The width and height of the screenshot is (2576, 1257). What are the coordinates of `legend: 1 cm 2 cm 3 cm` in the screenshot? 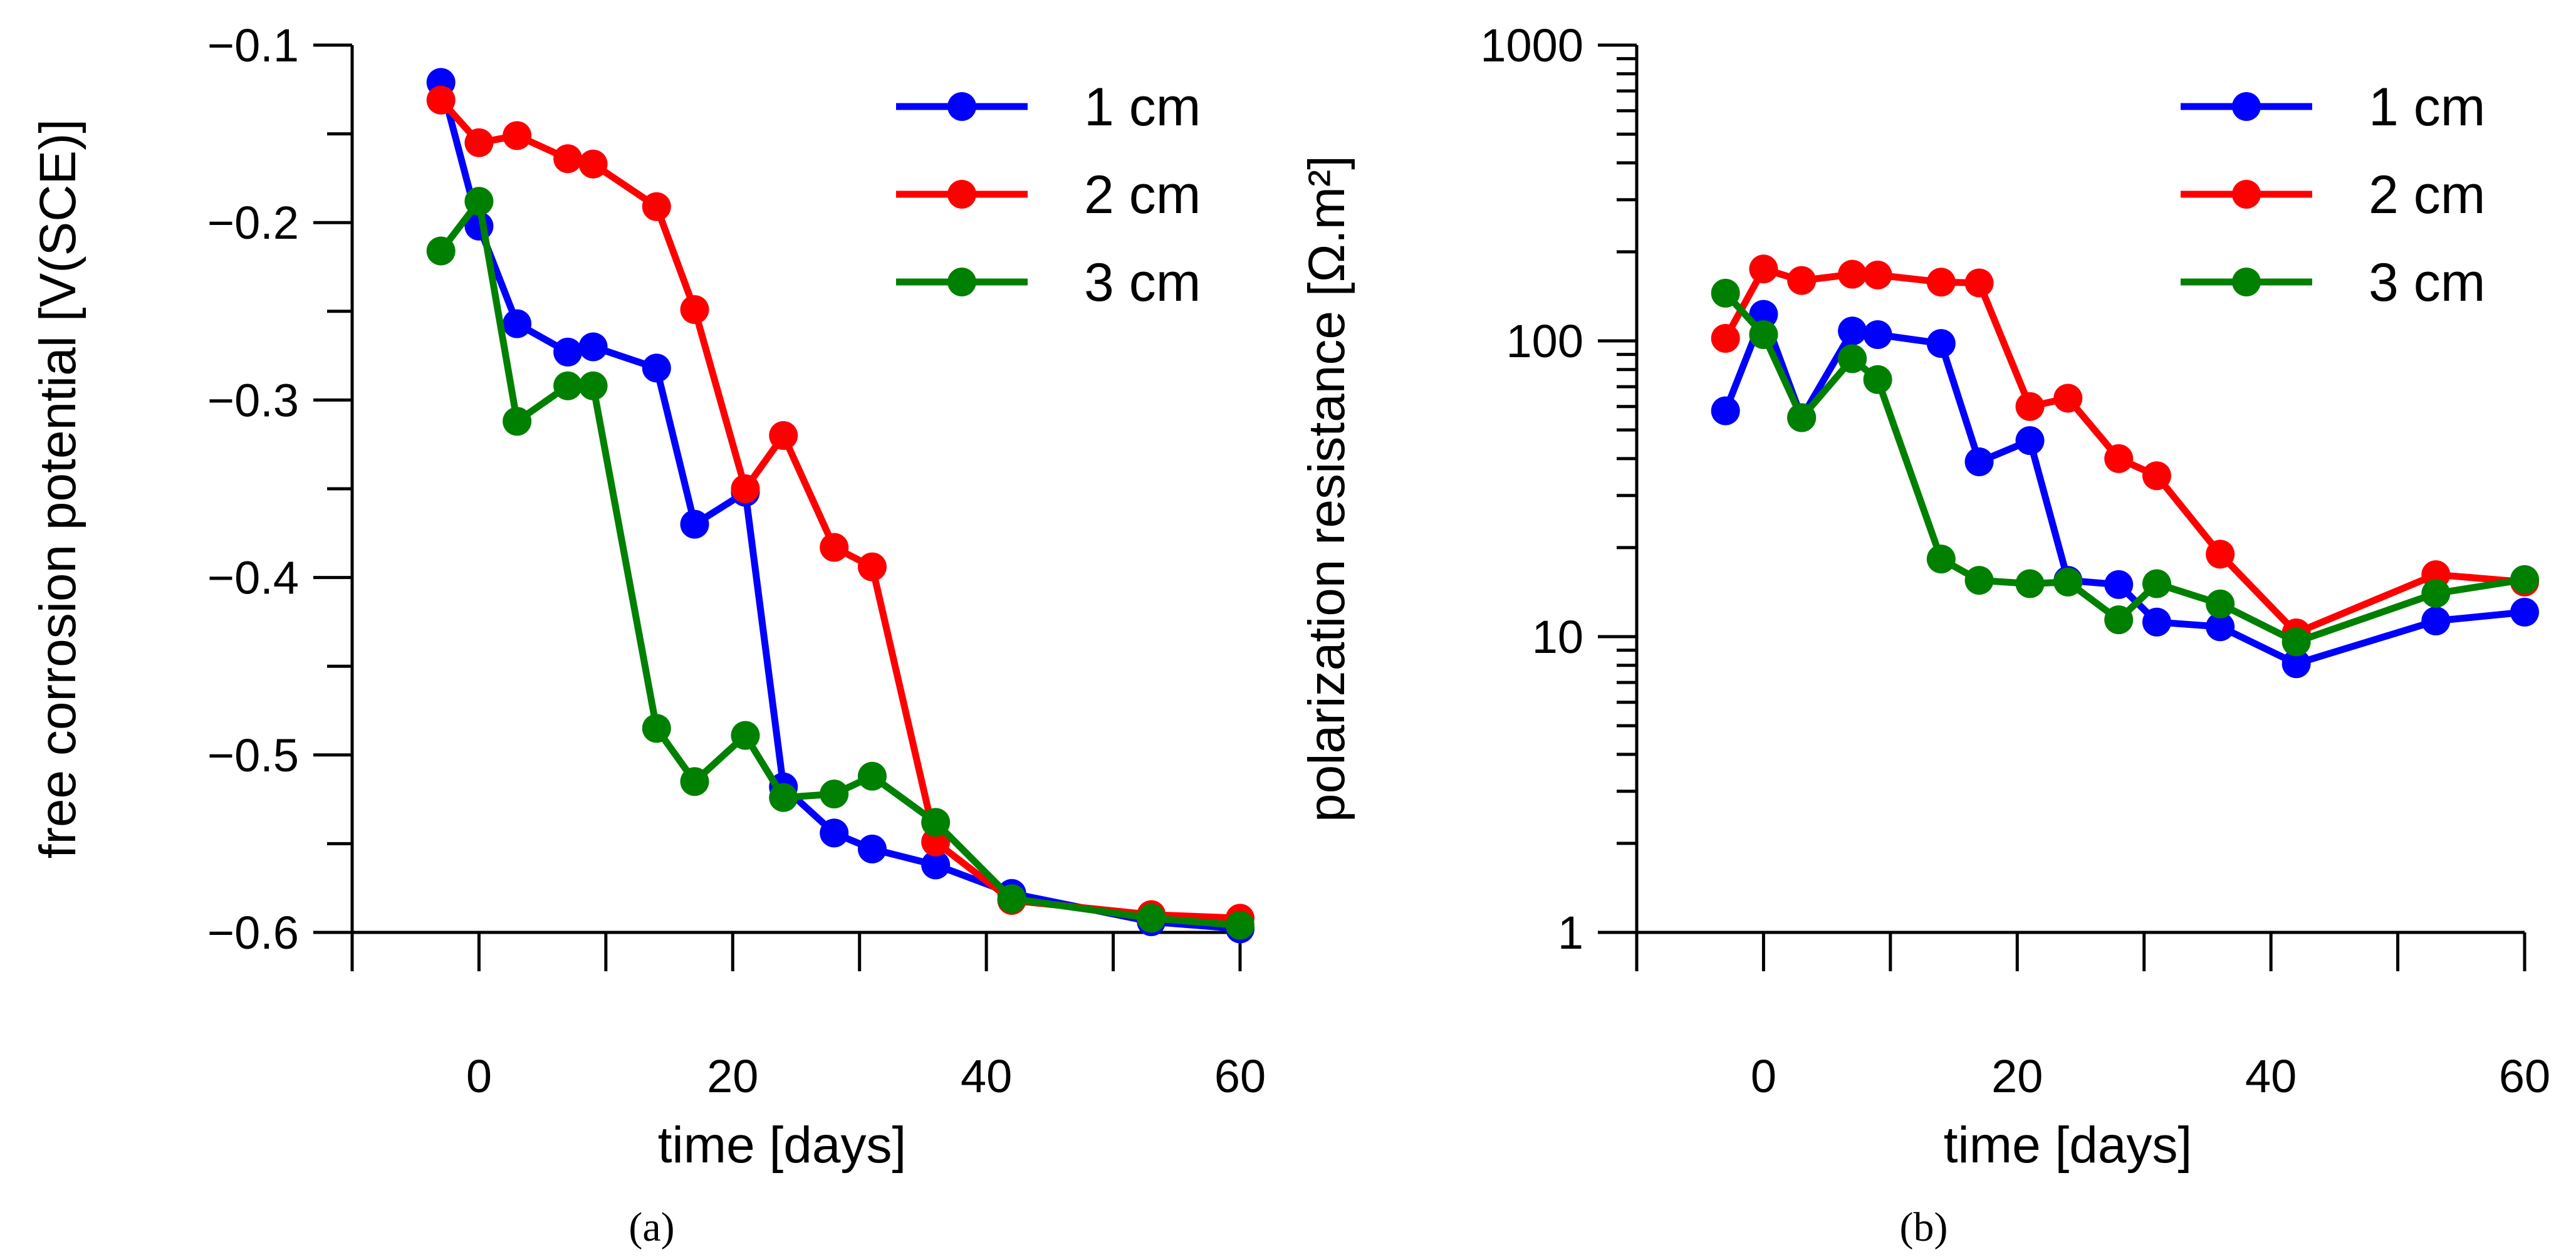 It's located at (2333, 195).